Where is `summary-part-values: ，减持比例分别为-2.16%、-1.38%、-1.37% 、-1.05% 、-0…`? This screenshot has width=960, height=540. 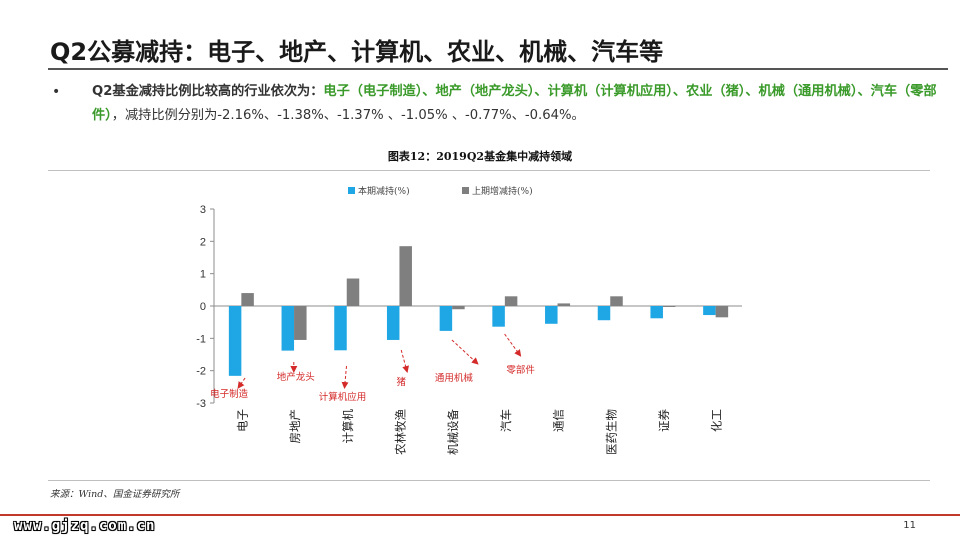 summary-part-values: ，减持比例分别为-2.16%、-1.38%、-1.37% 、-1.05% 、-0… is located at coordinates (348, 115).